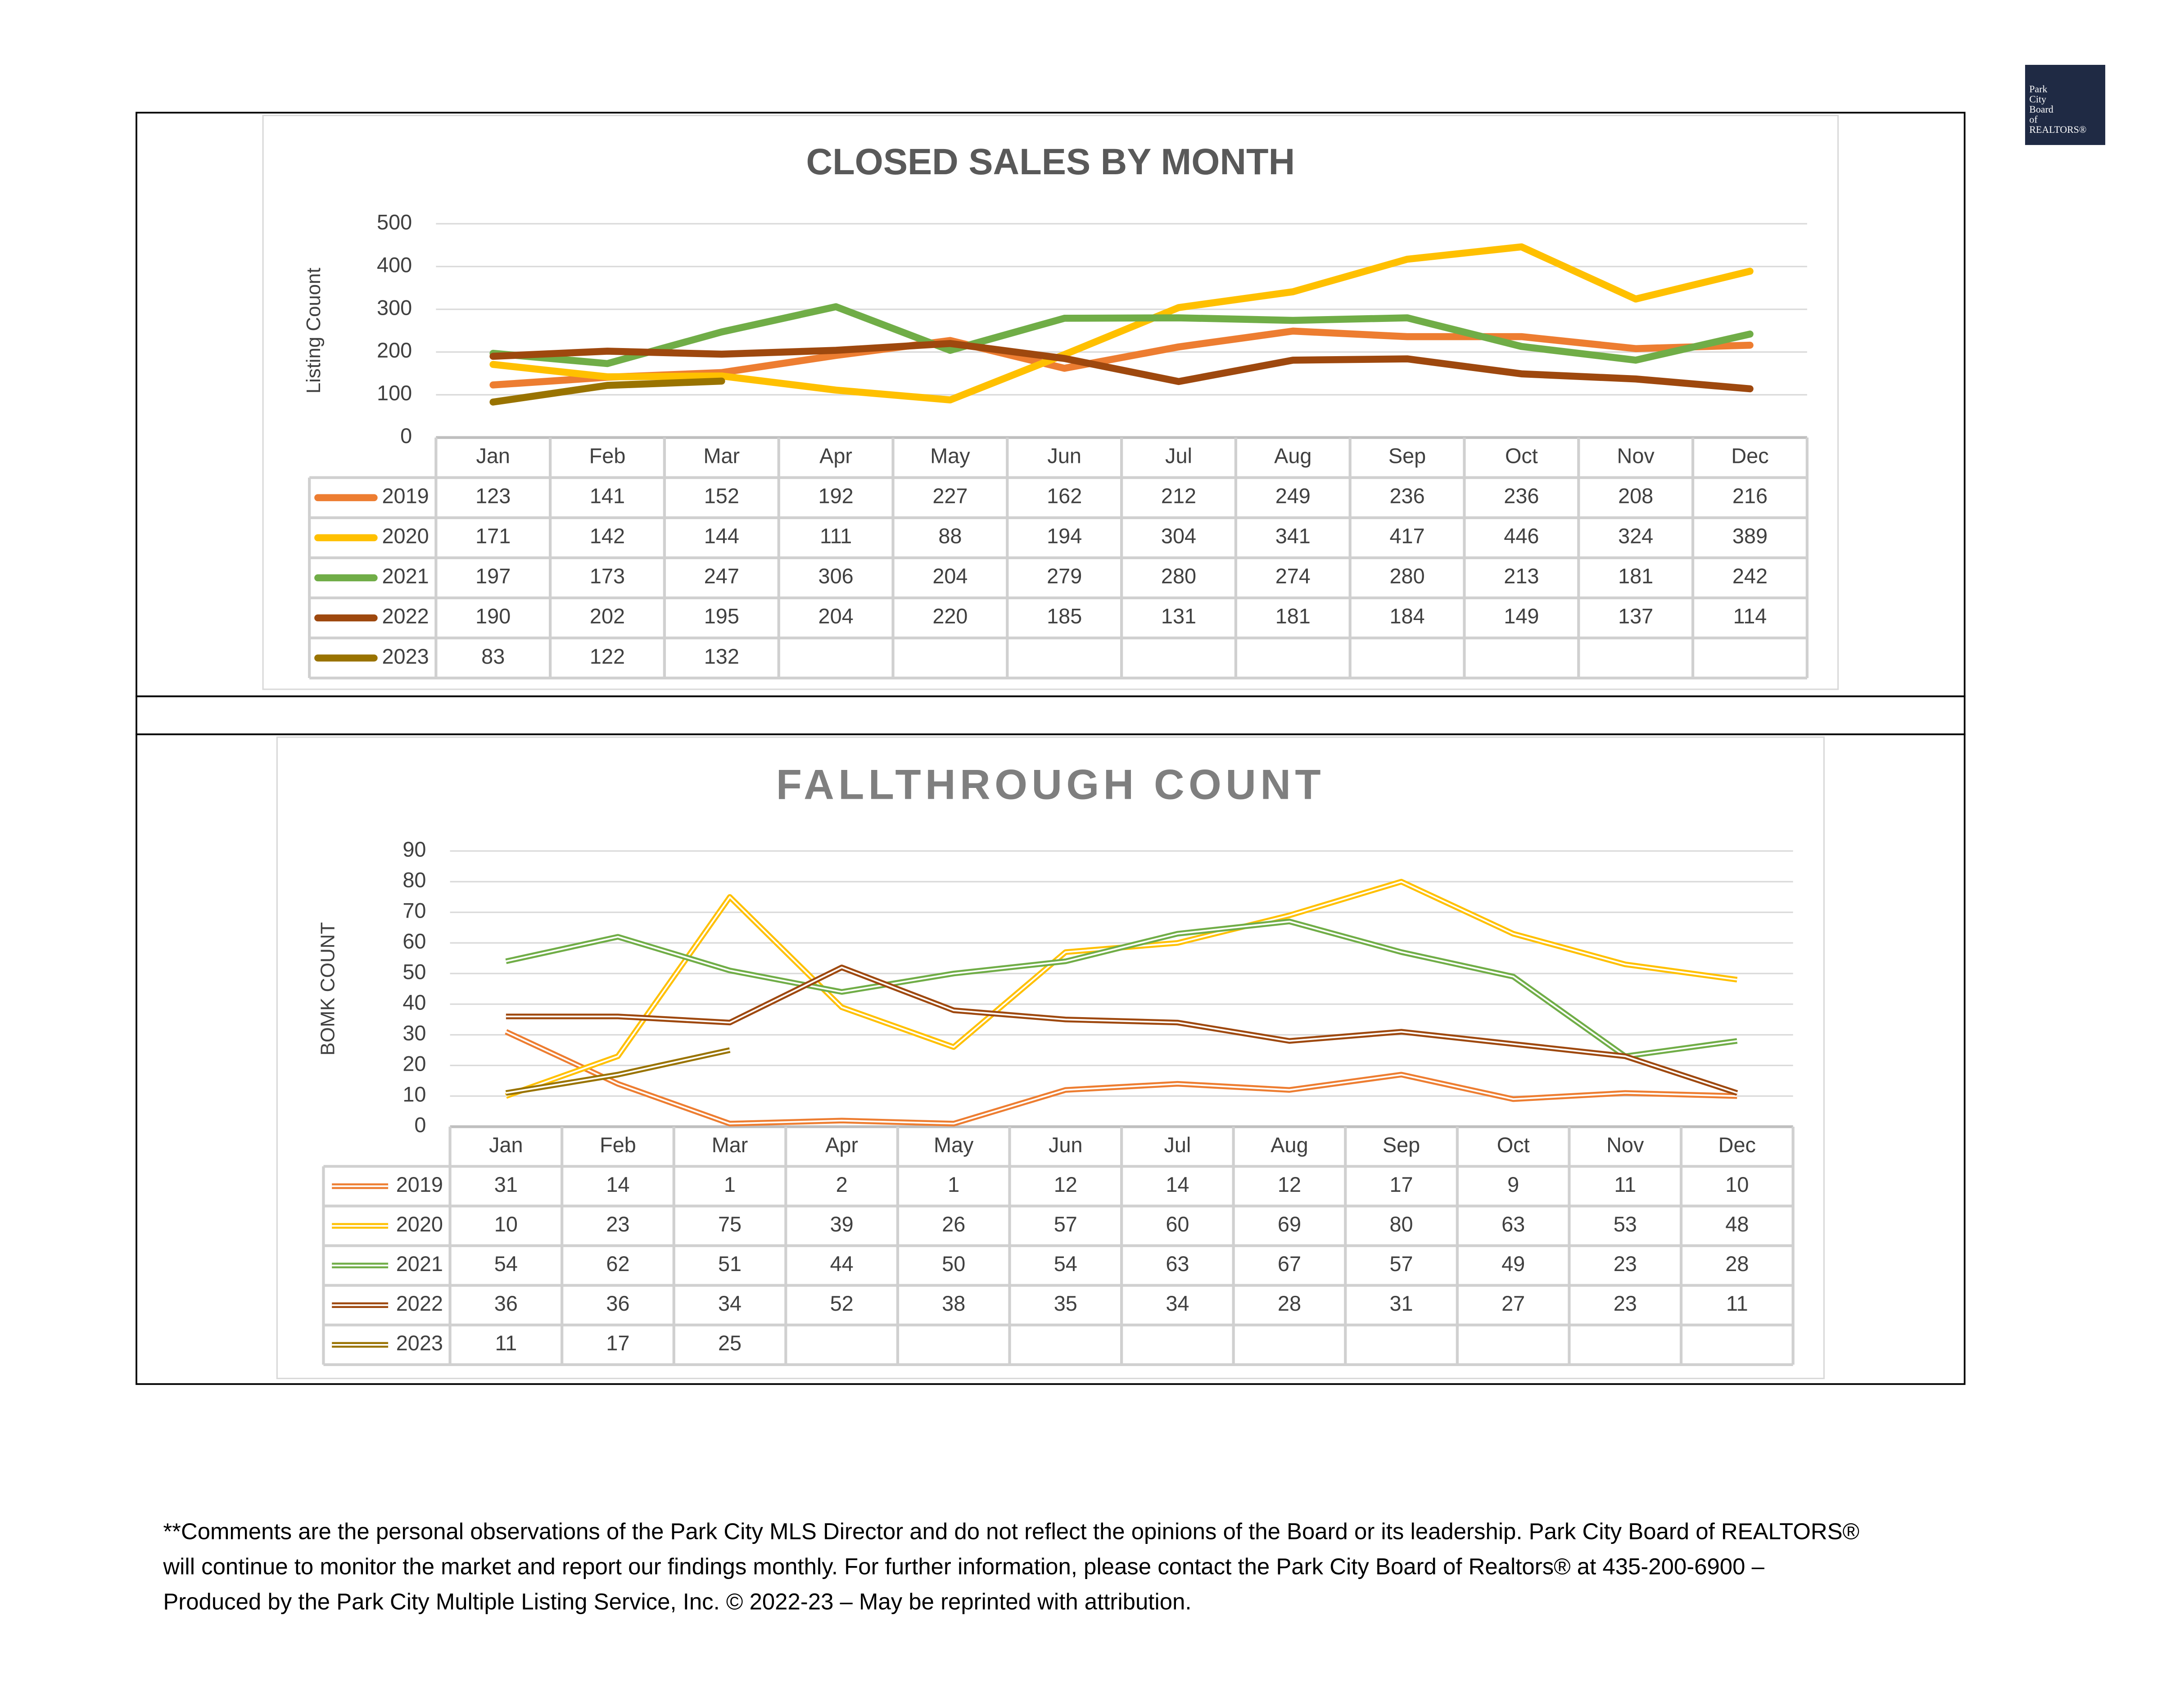  What do you see at coordinates (1293, 576) in the screenshot?
I see `table-cell: 274` at bounding box center [1293, 576].